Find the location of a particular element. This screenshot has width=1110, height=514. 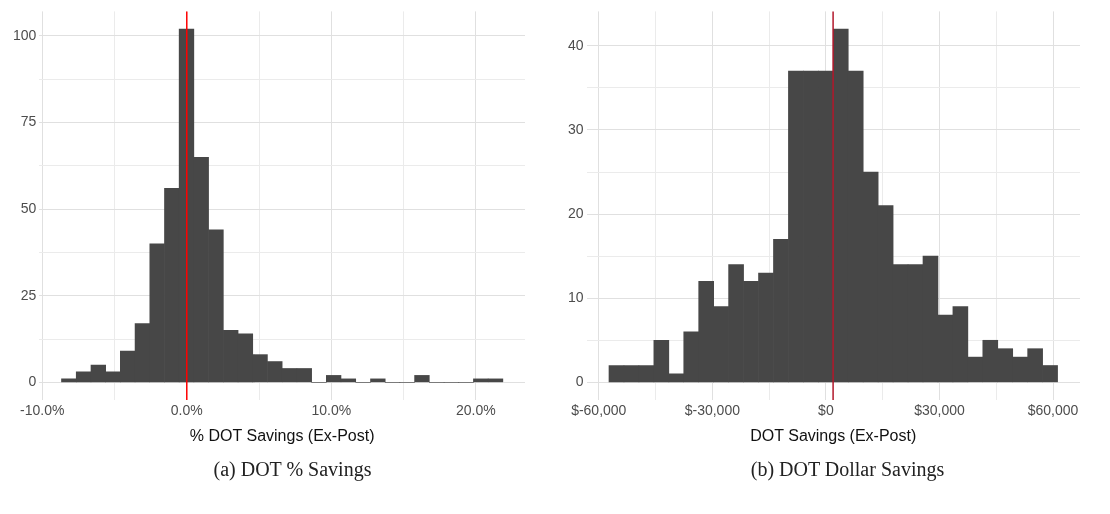

x-tick-label: $60,000 is located at coordinates (1053, 410).